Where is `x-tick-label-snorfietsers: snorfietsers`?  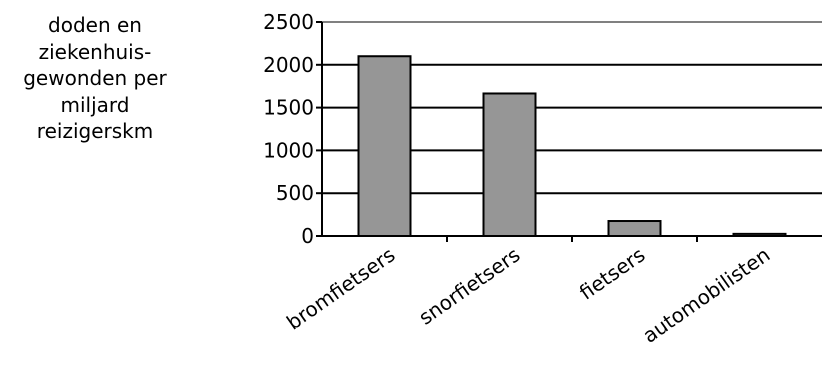 x-tick-label-snorfietsers: snorfietsers is located at coordinates (469, 285).